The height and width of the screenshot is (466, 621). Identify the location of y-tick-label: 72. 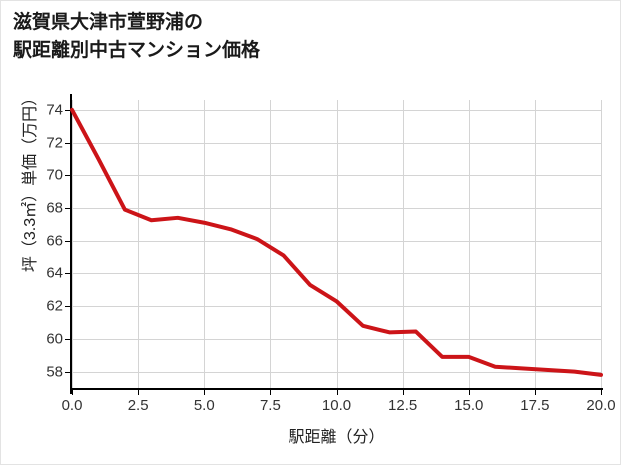
(54, 143).